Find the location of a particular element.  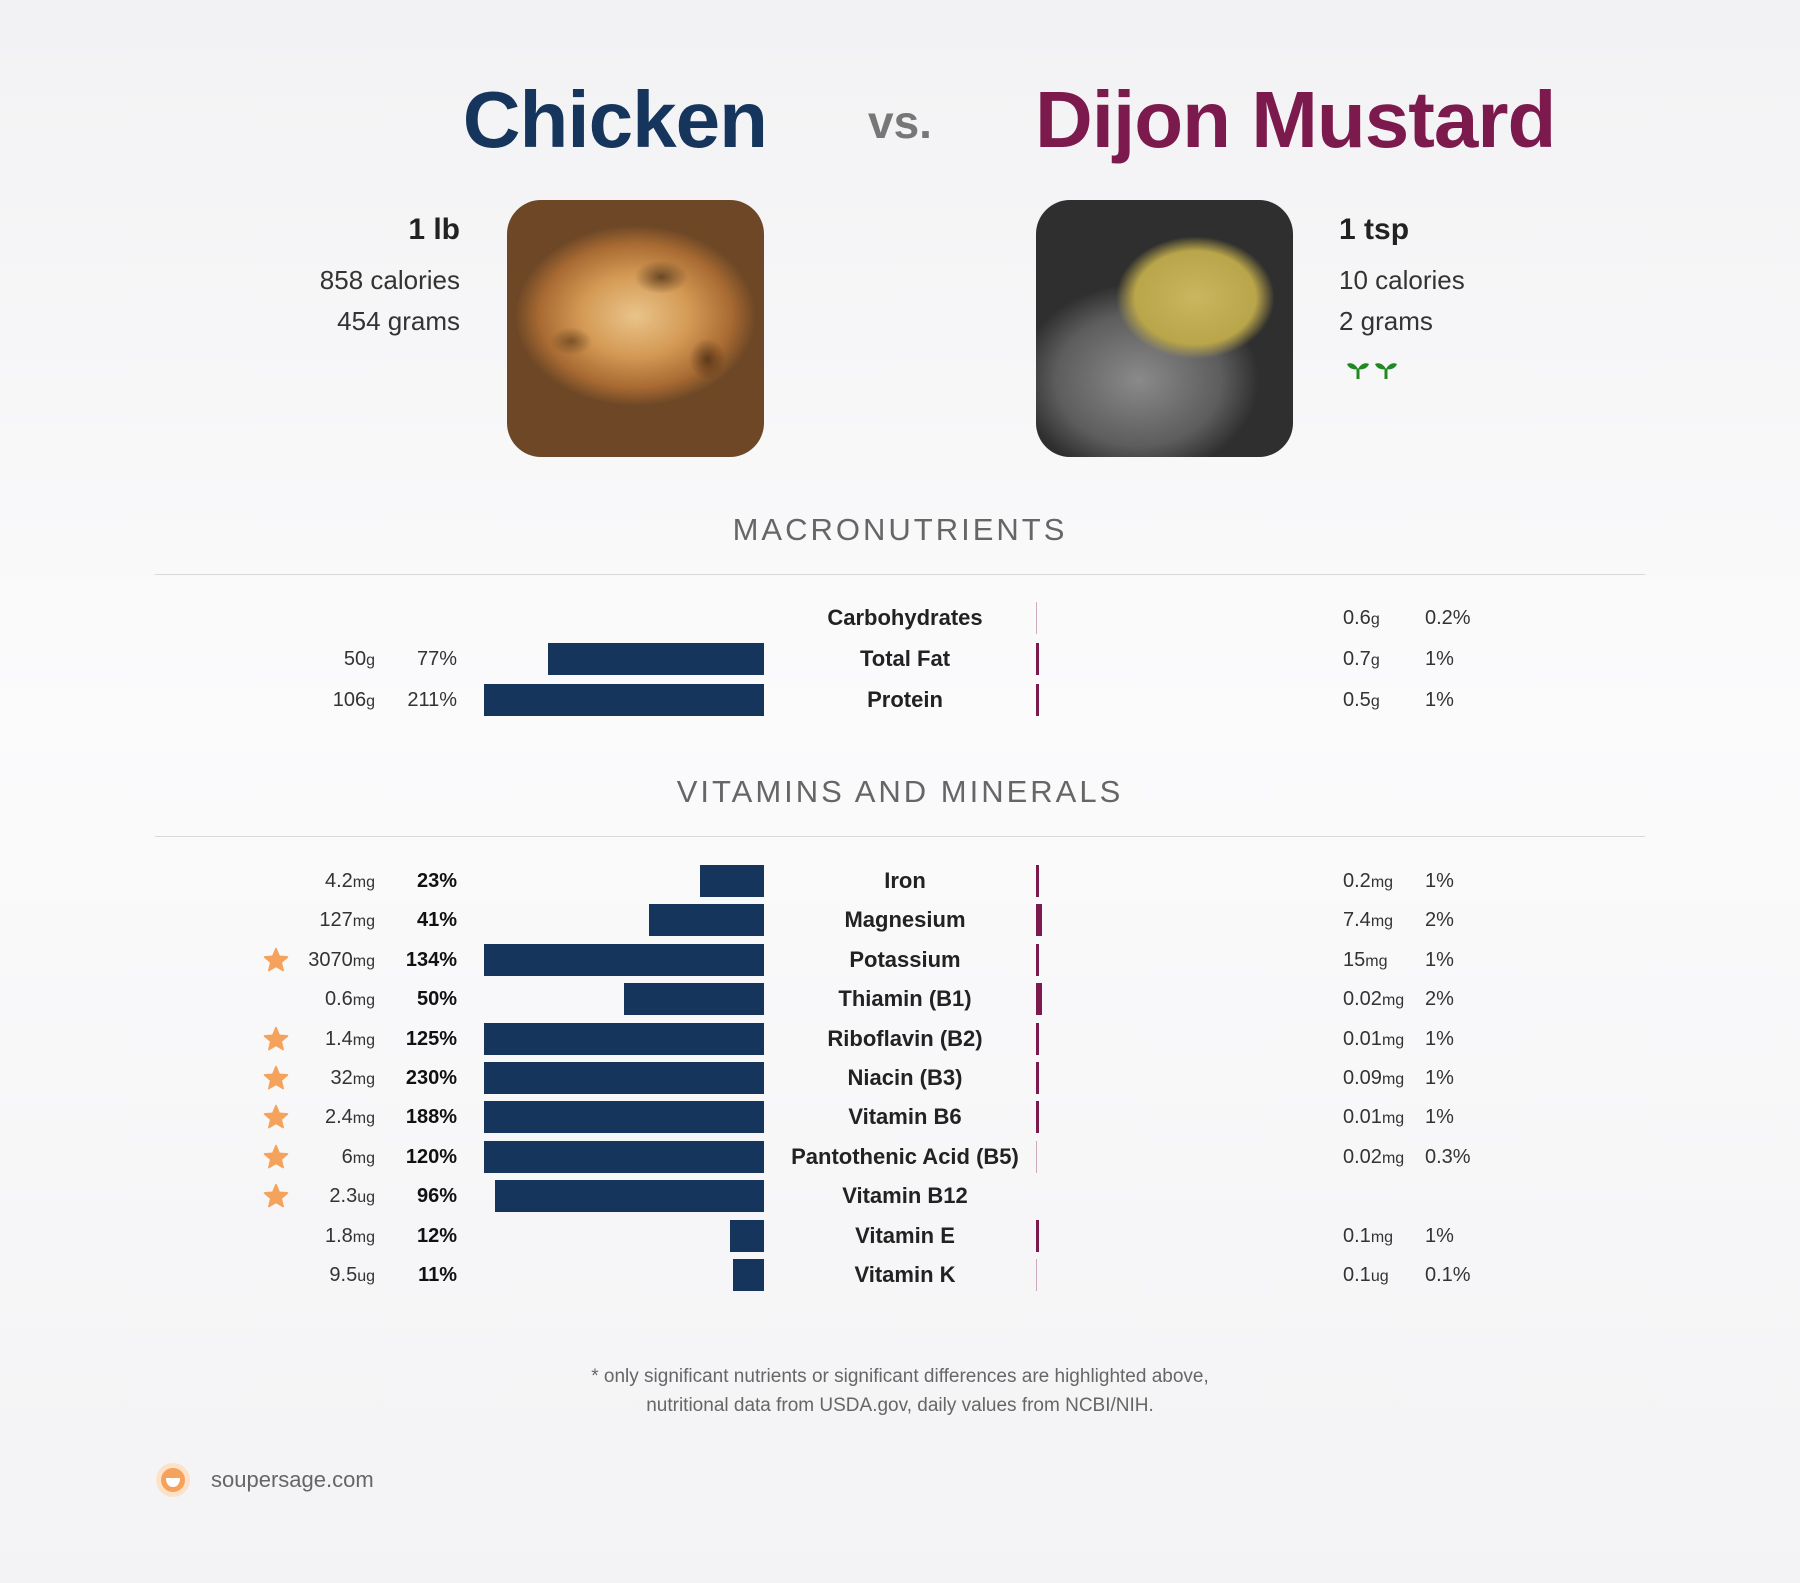

mustard-percent: 0.2% is located at coordinates (1448, 618).